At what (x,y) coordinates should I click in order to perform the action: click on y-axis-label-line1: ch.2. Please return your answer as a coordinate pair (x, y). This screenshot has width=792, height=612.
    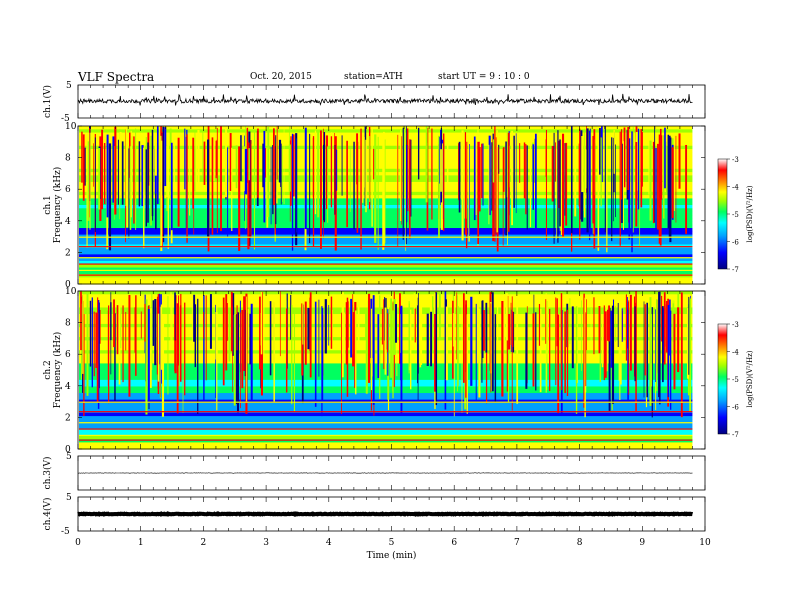
    Looking at the image, I should click on (48, 369).